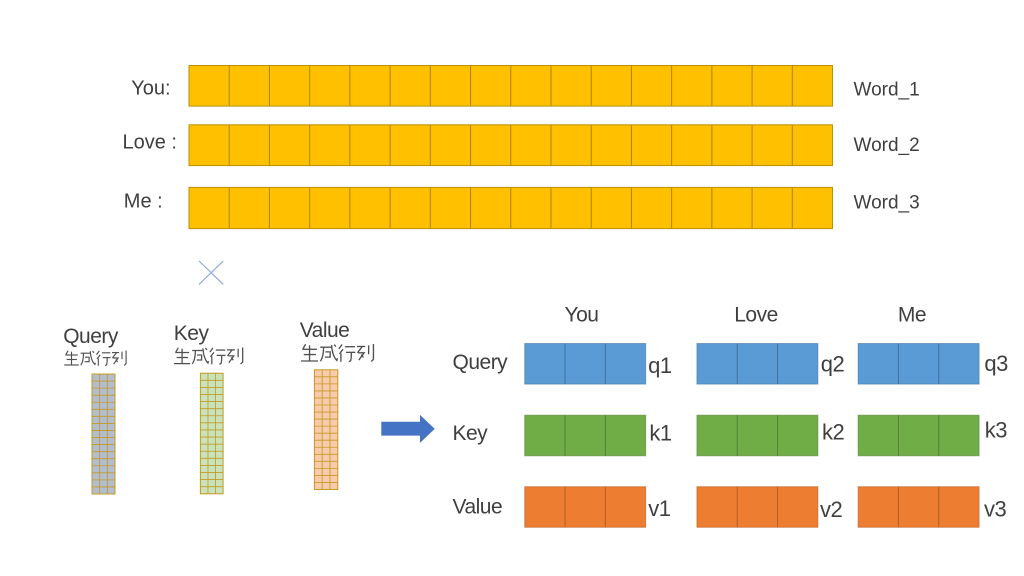  I want to click on svg-text: k1, so click(660, 432).